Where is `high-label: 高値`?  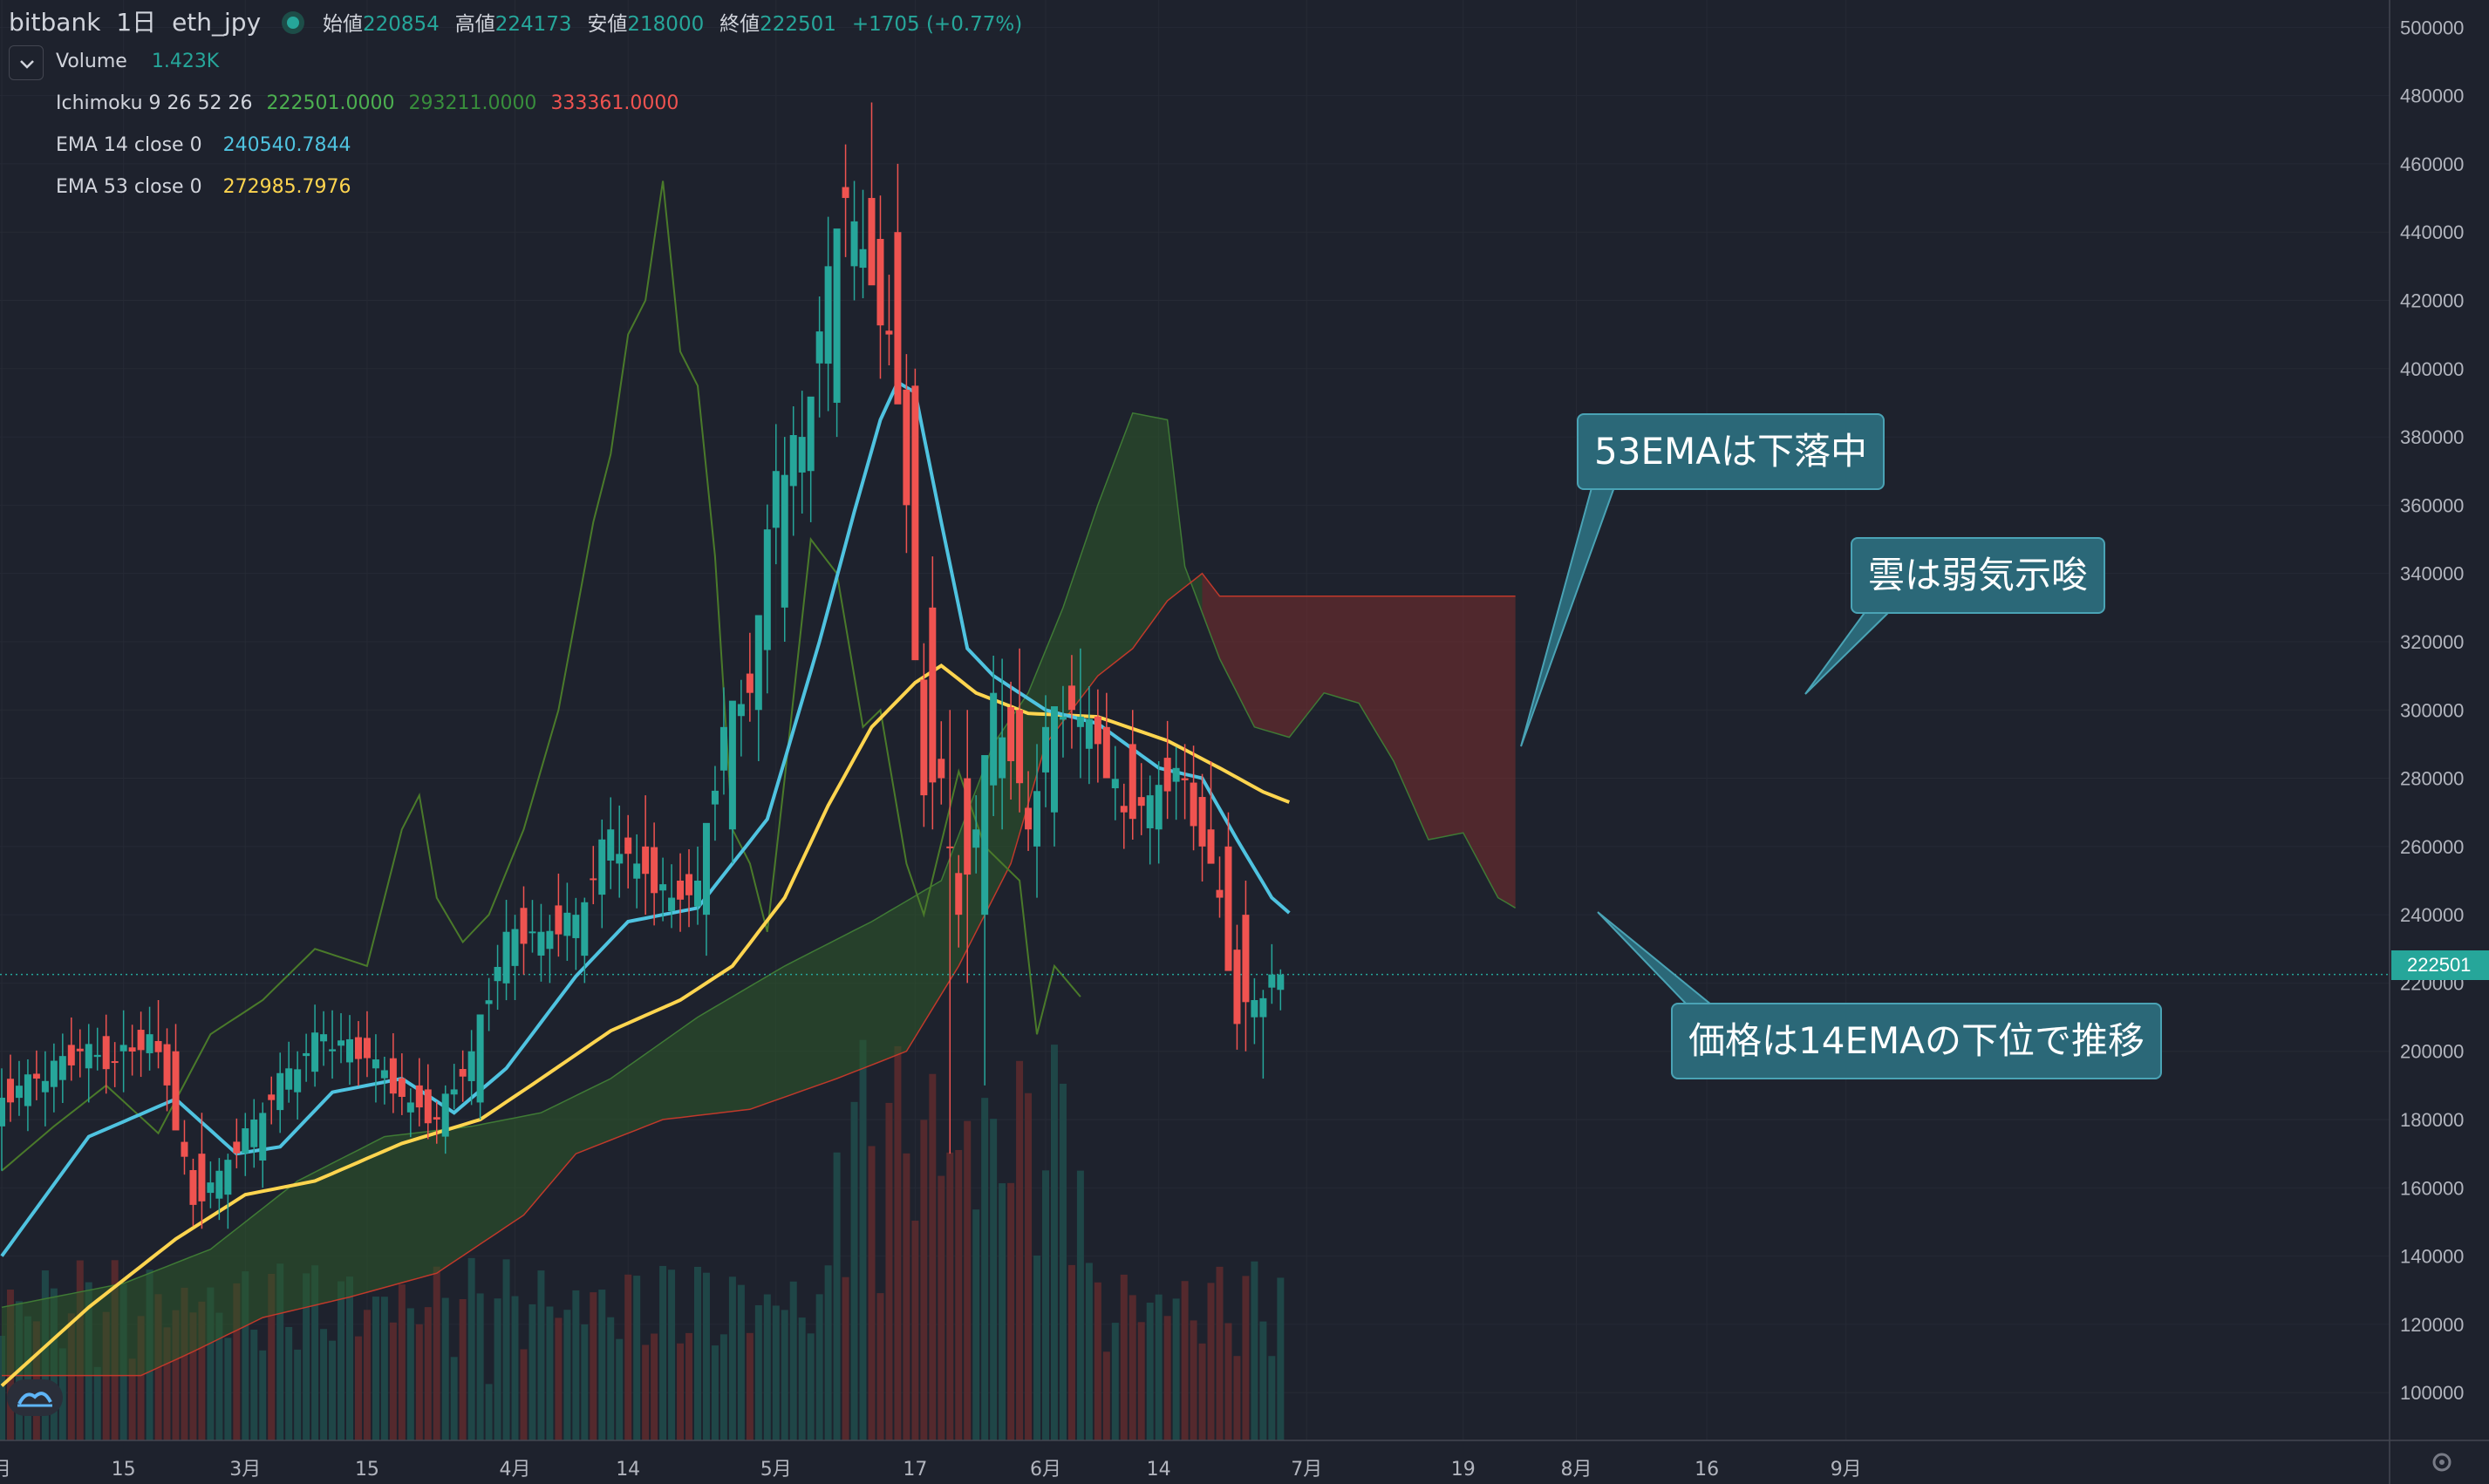
high-label: 高値 is located at coordinates (474, 24).